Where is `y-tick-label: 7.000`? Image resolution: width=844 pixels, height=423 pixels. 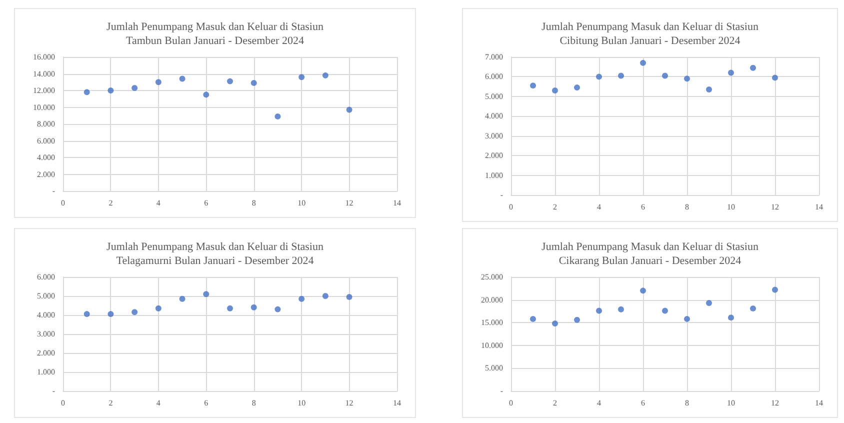 y-tick-label: 7.000 is located at coordinates (494, 57).